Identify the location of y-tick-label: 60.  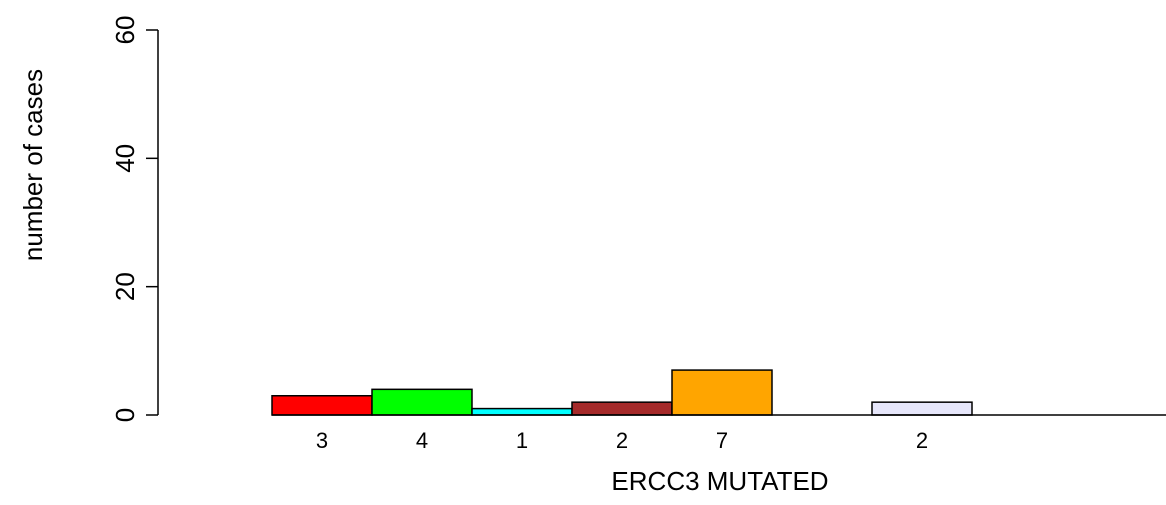
(125, 30).